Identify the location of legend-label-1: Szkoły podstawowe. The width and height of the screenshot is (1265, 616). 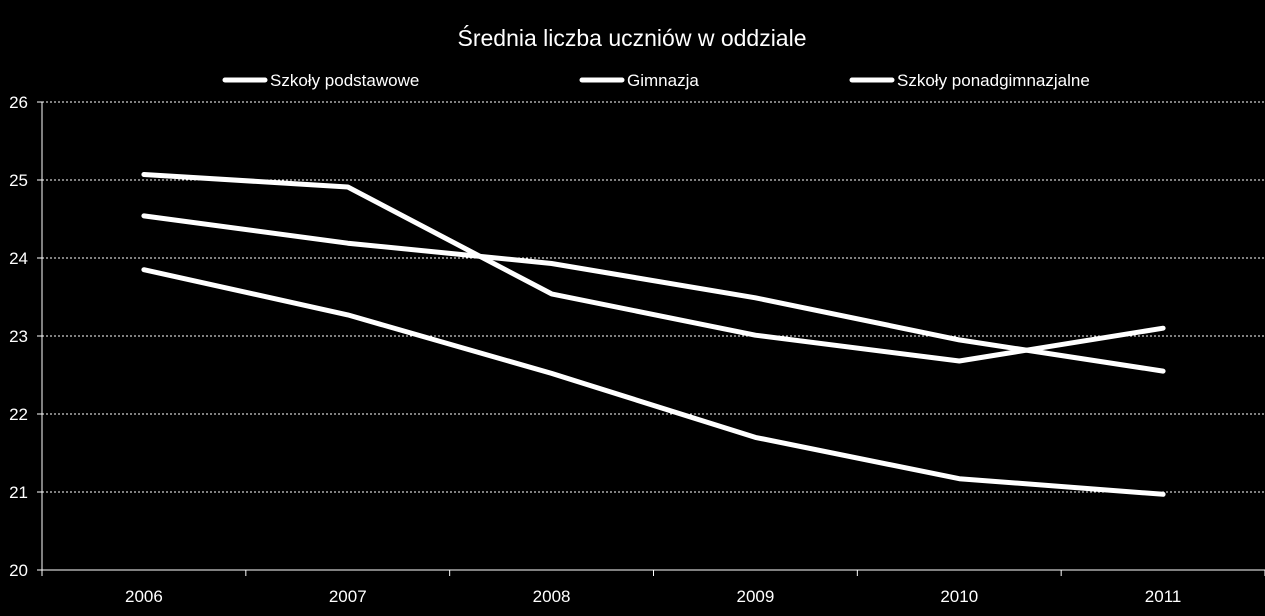
(344, 80).